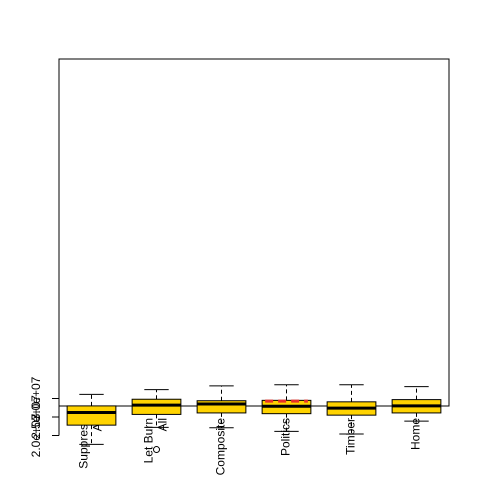  Describe the element at coordinates (149, 440) in the screenshot. I see `x-tick-label: Let Burn` at that location.